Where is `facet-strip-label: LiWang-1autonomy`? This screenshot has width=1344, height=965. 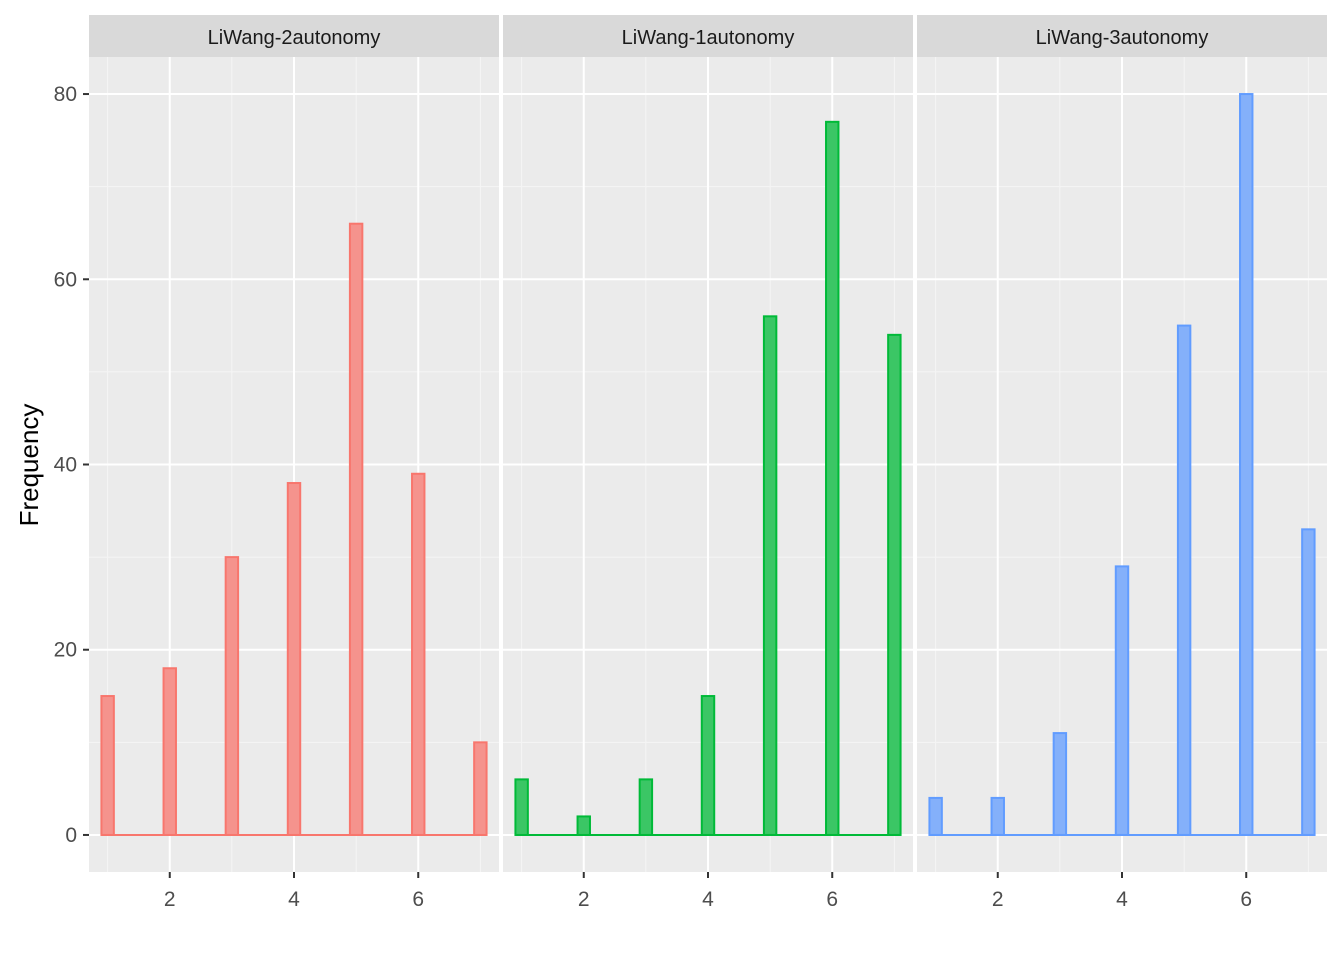 facet-strip-label: LiWang-1autonomy is located at coordinates (708, 38).